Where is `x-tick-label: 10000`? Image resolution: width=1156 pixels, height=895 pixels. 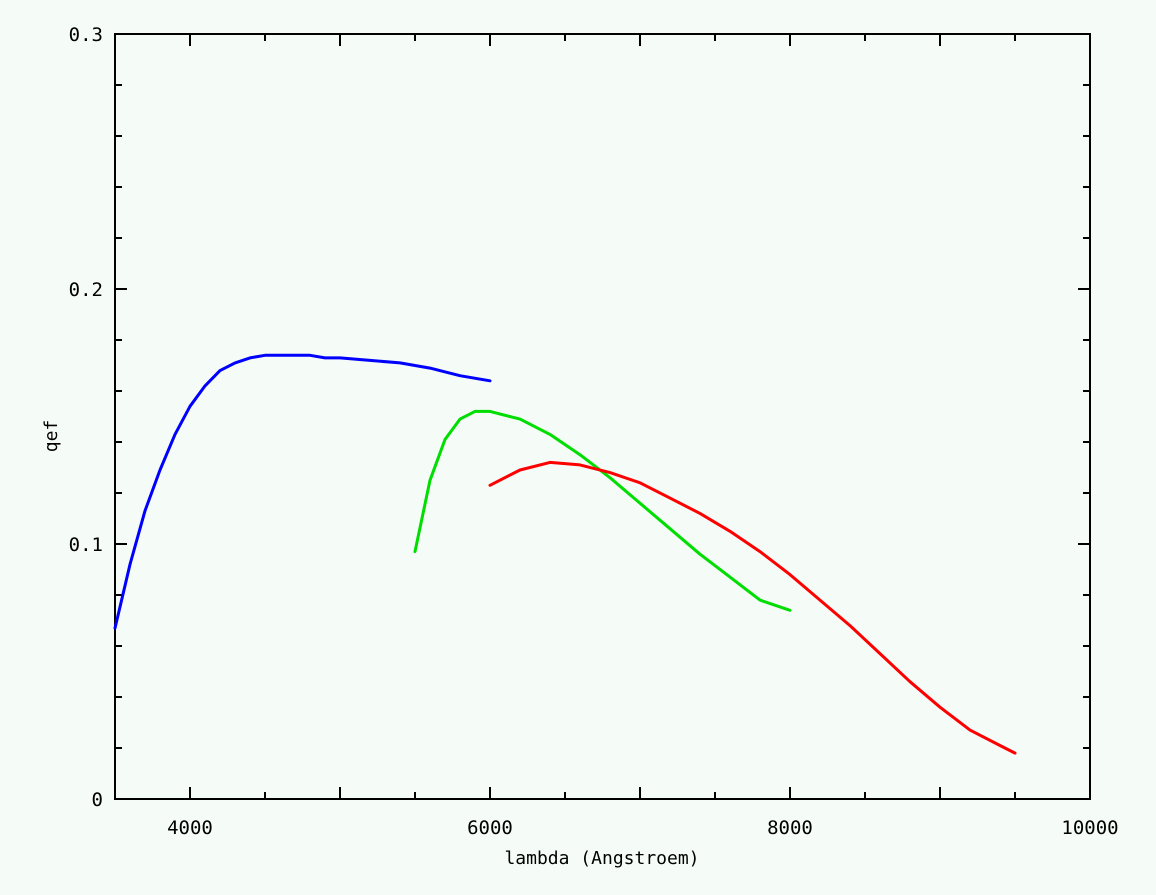
x-tick-label: 10000 is located at coordinates (1089, 828).